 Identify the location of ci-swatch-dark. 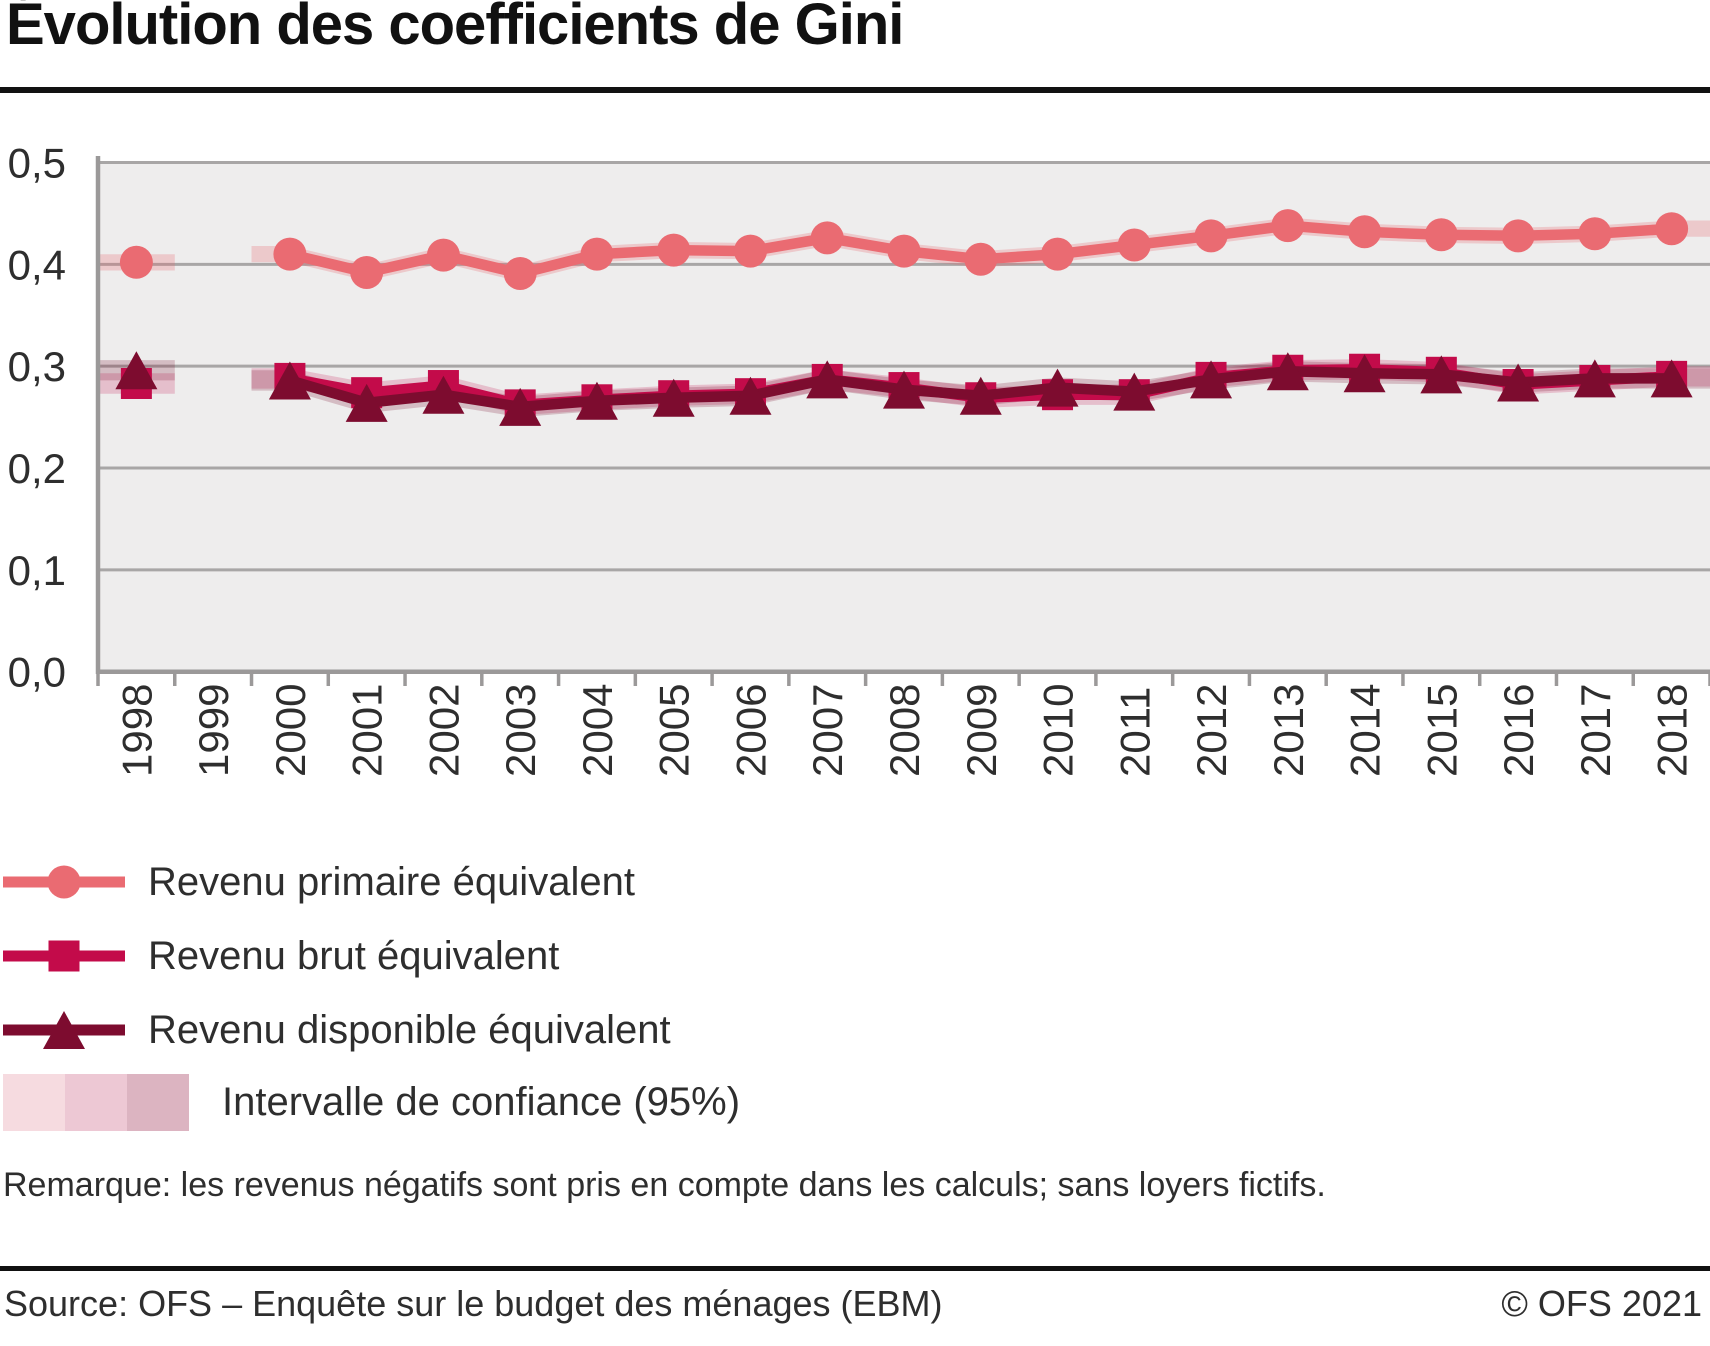
(158, 1102).